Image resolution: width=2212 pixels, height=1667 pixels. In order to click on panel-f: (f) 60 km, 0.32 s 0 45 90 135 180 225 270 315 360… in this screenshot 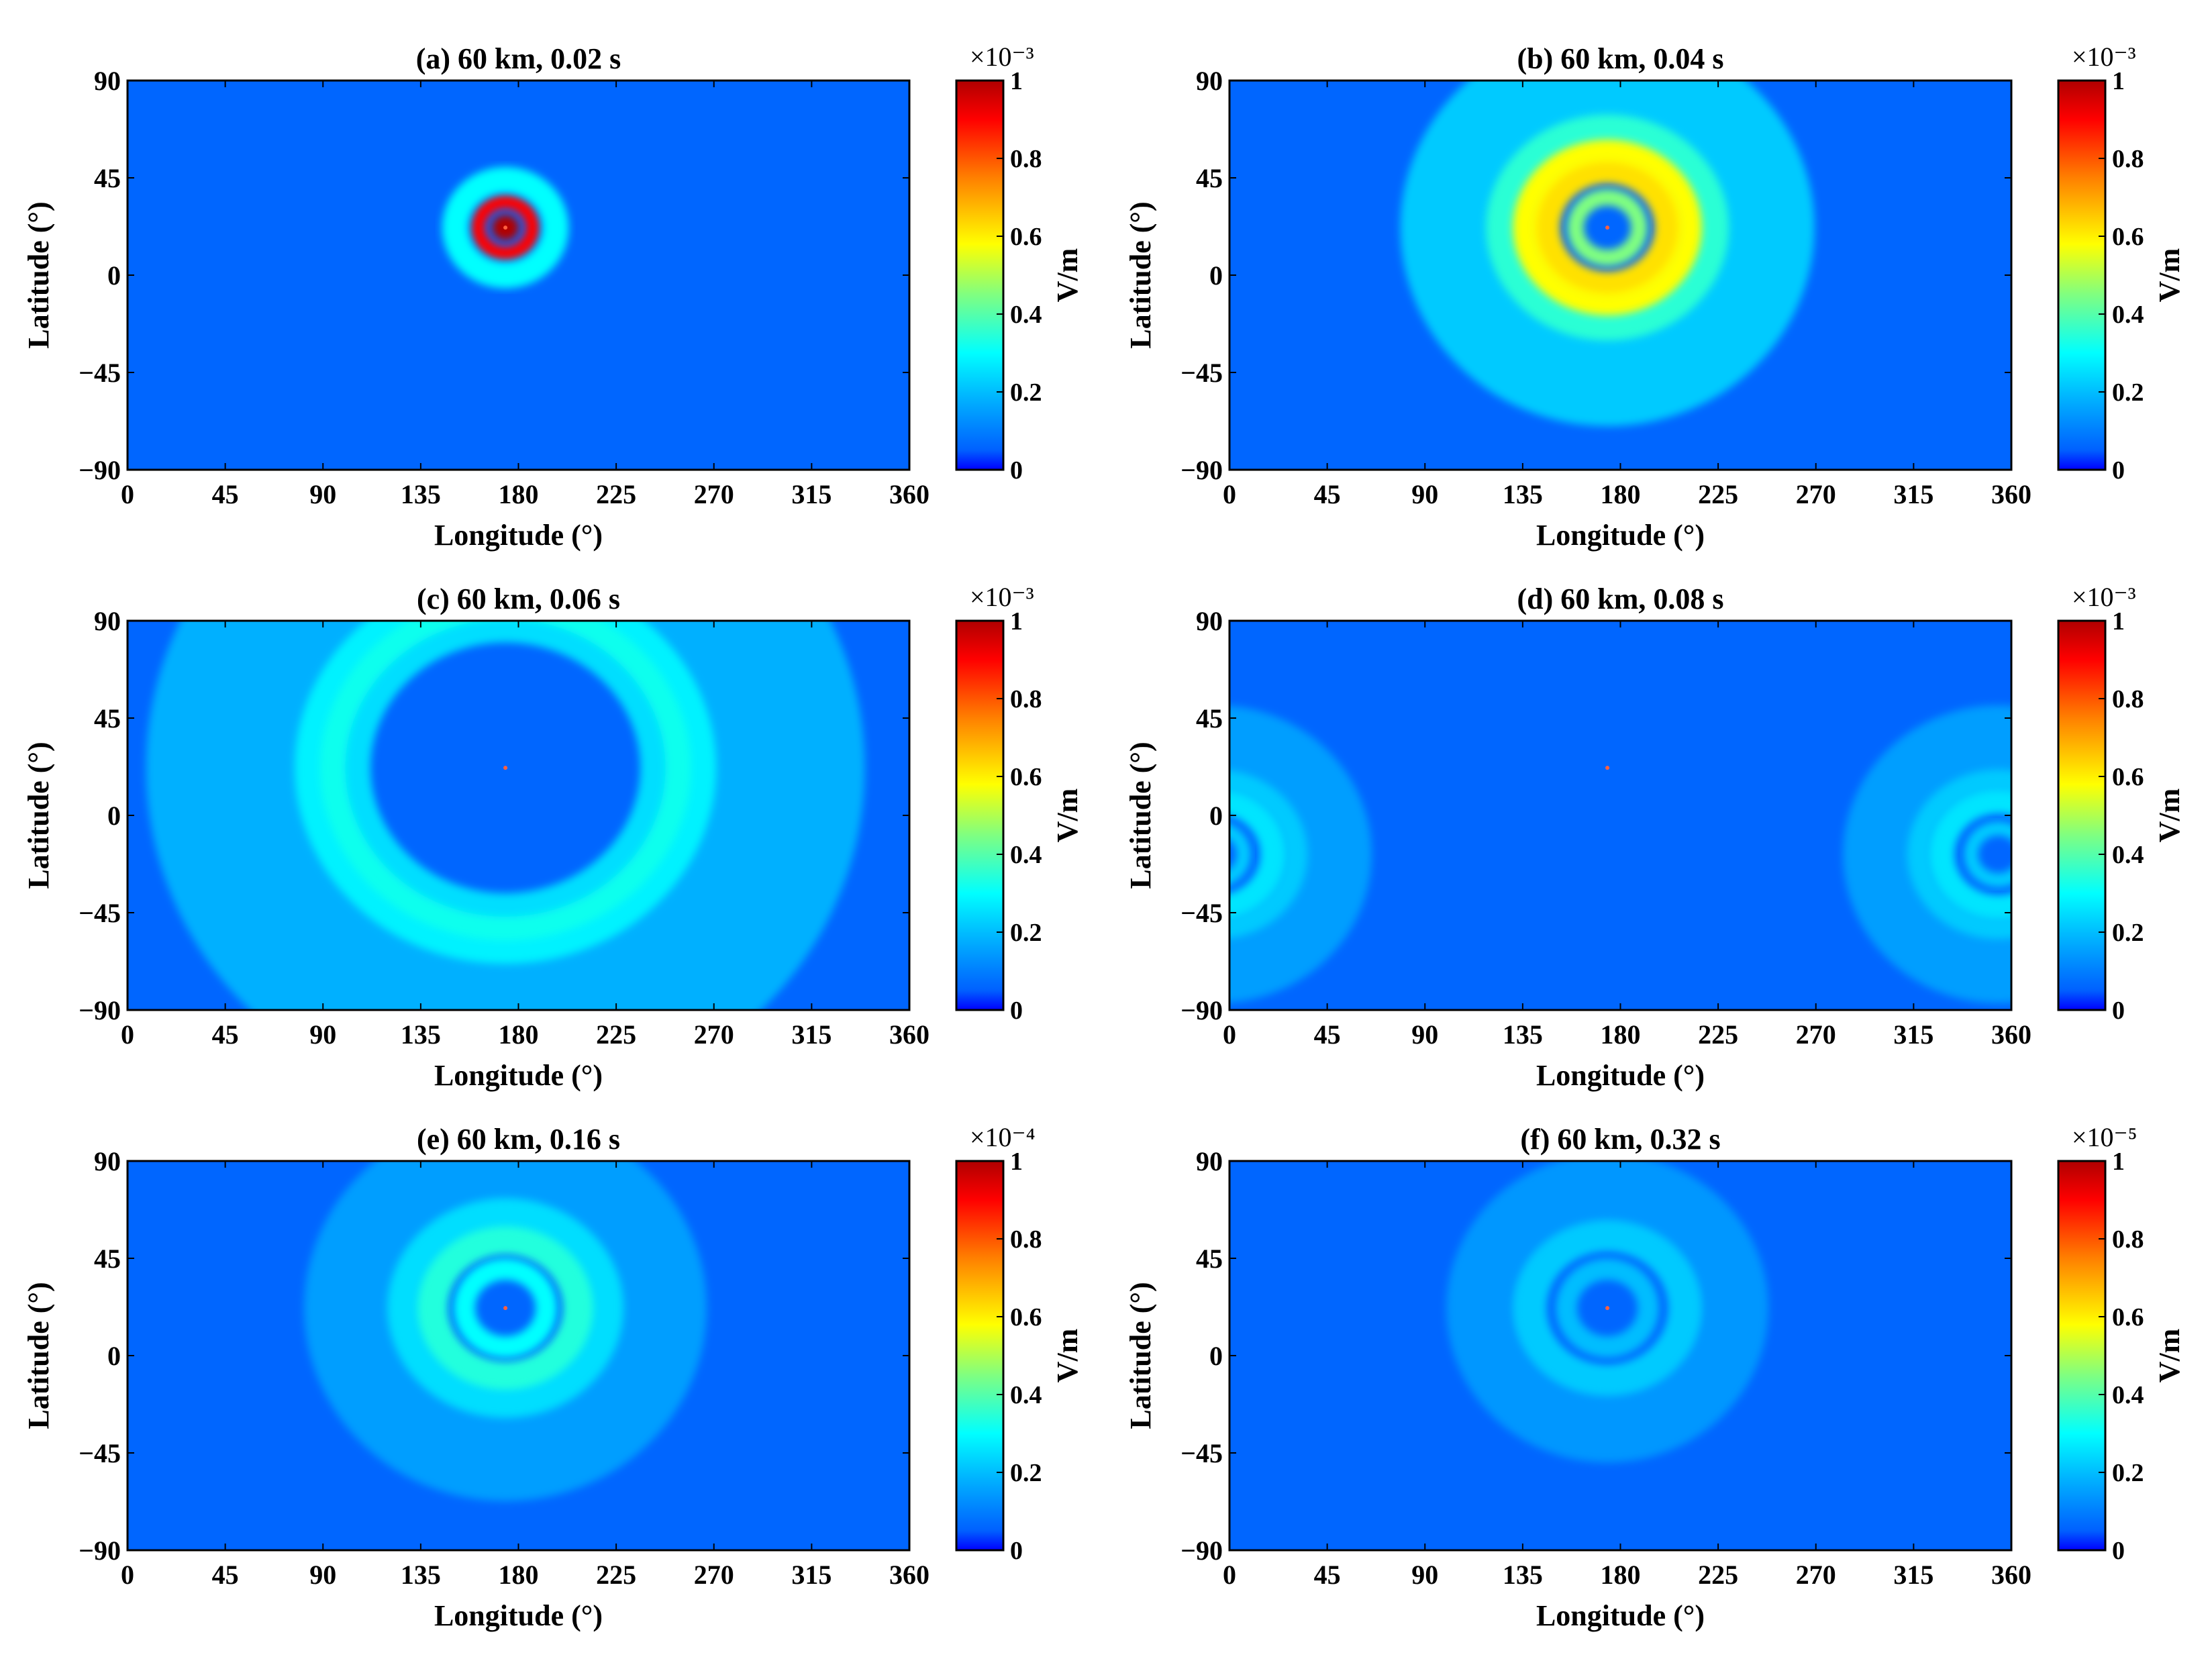, I will do `click(1655, 1377)`.